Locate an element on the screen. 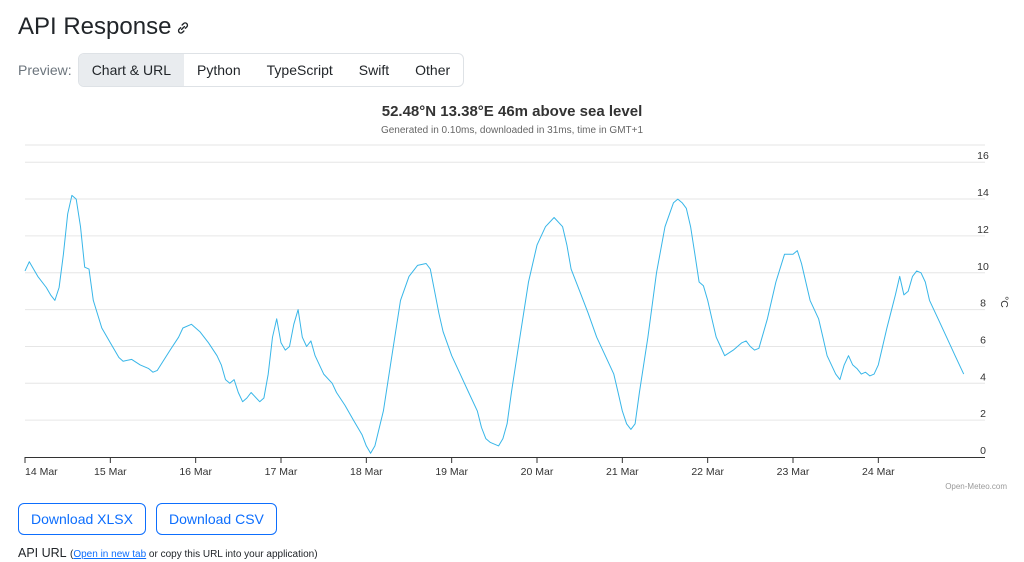 The image size is (1024, 562). tab-python: Python is located at coordinates (219, 70).